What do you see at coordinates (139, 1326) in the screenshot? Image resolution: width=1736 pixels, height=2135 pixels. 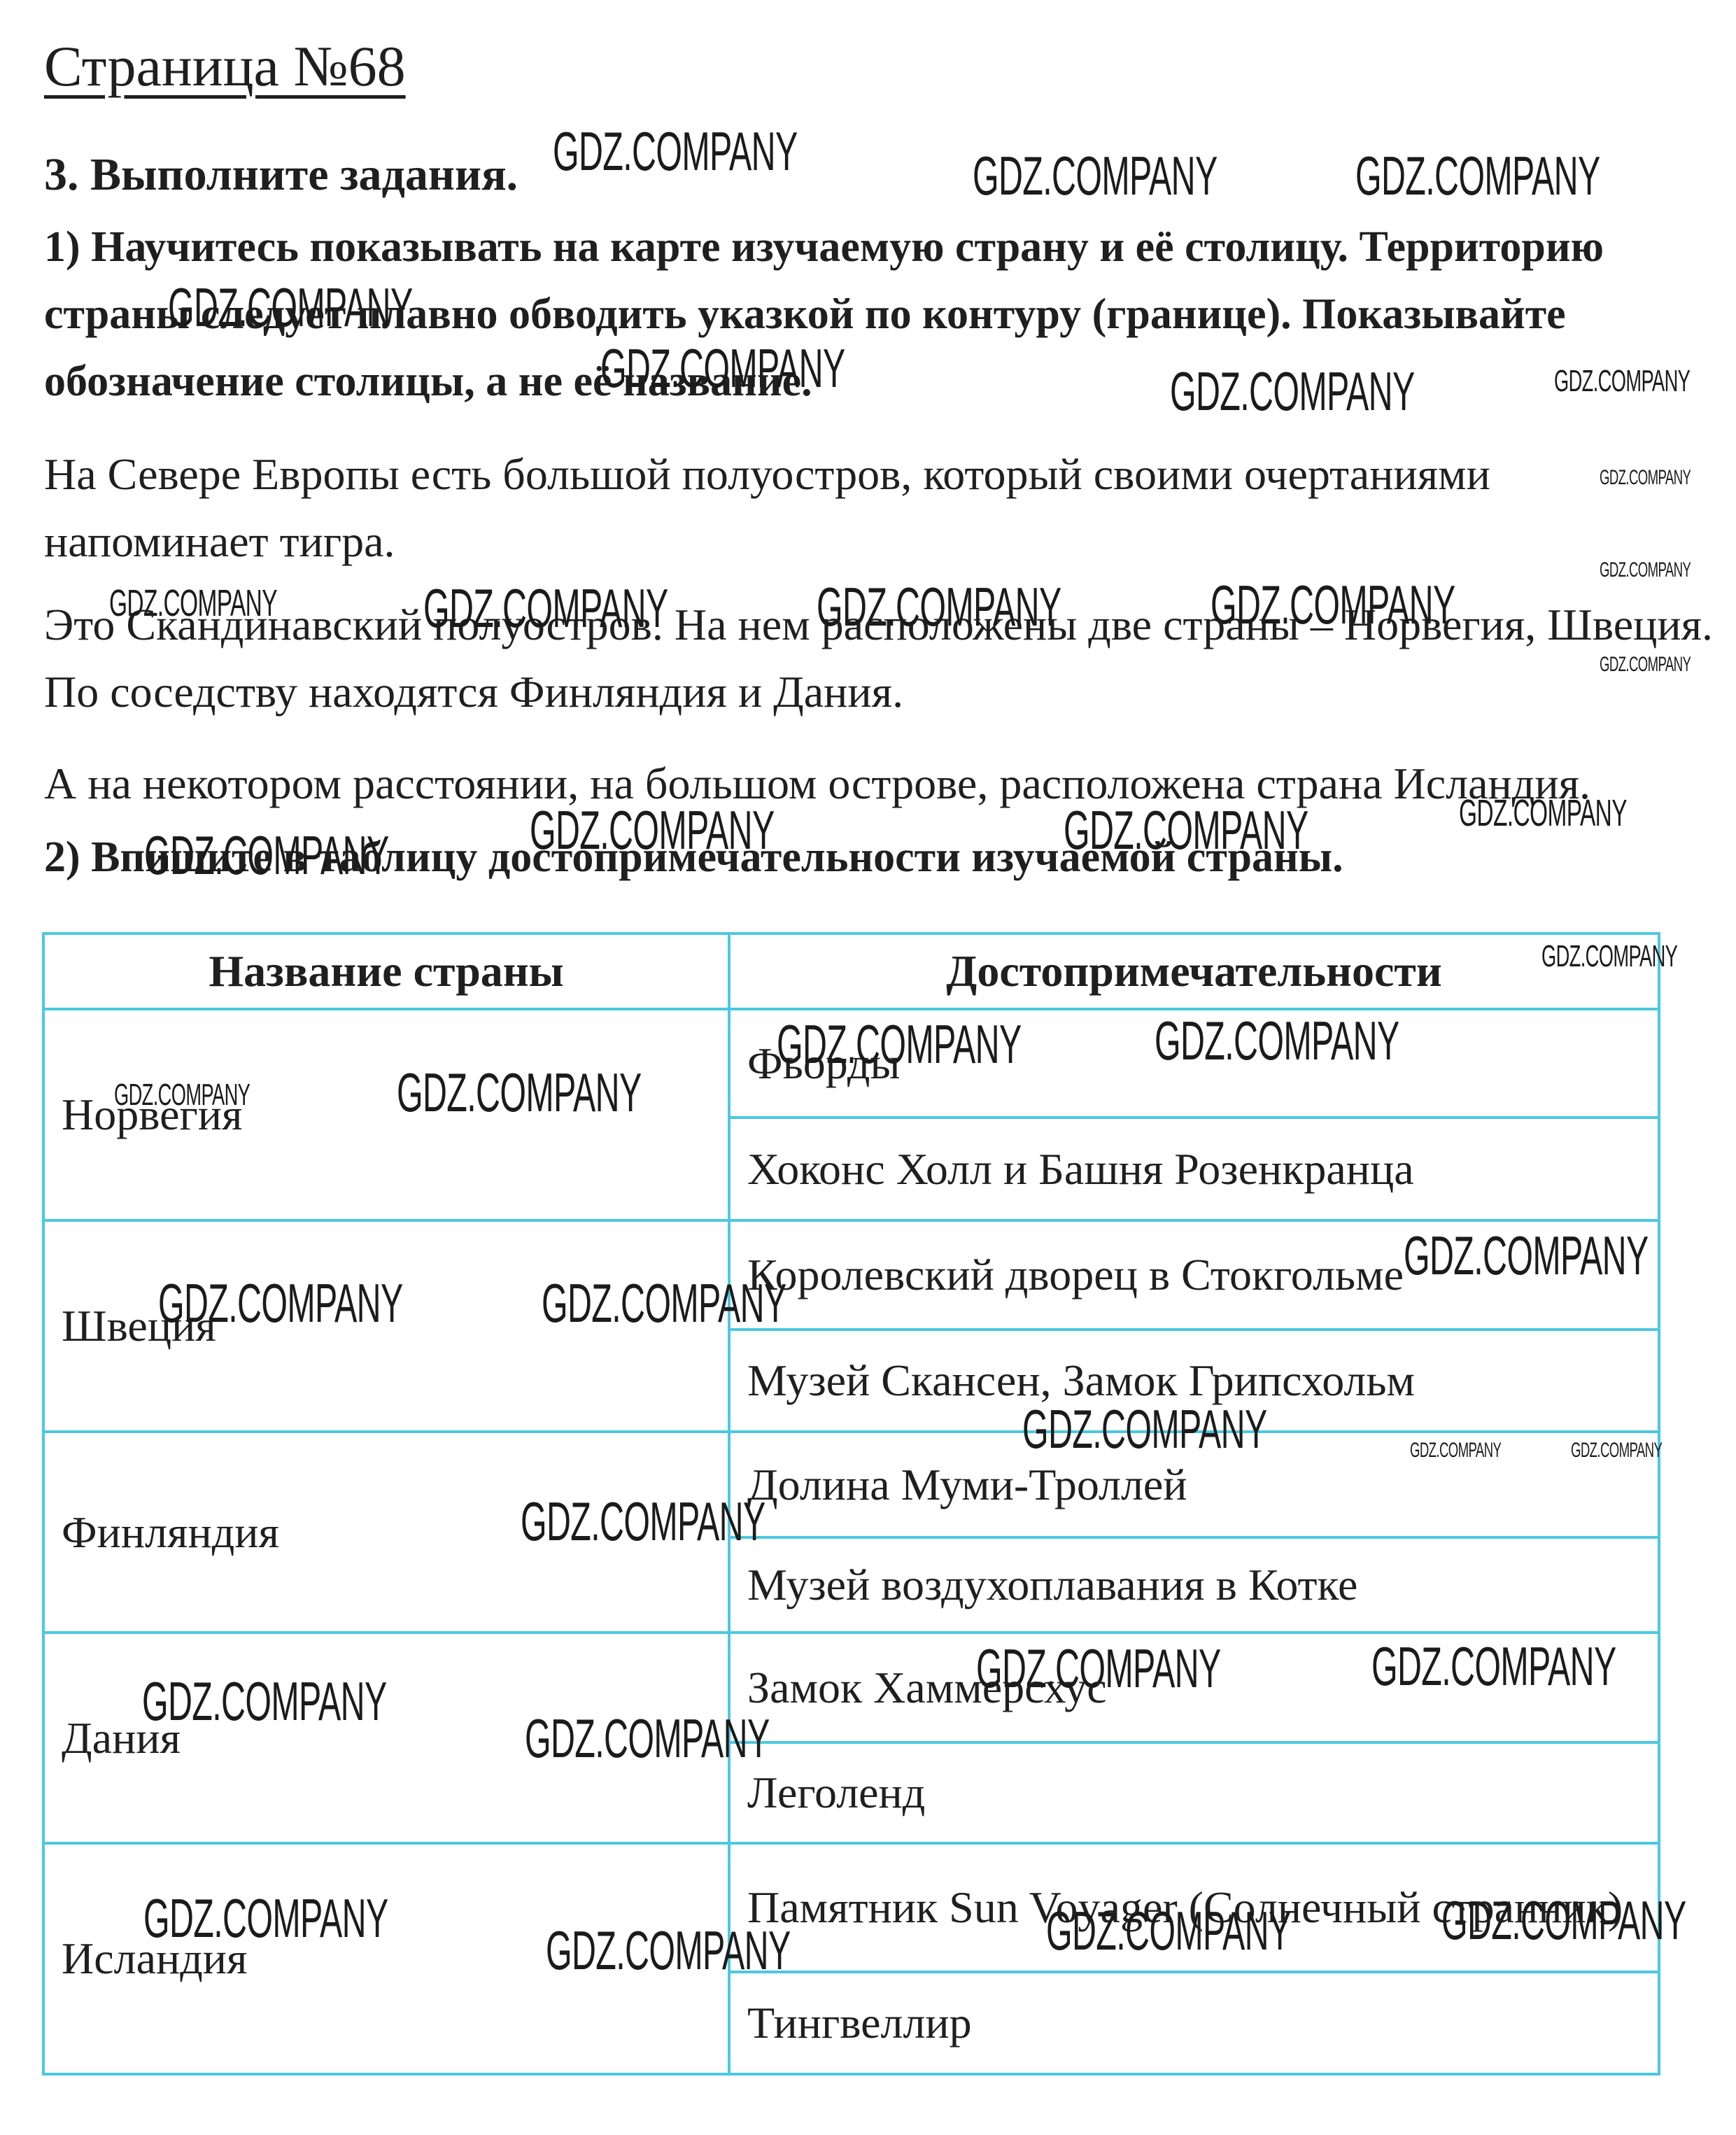 I see `country-name: Швеция` at bounding box center [139, 1326].